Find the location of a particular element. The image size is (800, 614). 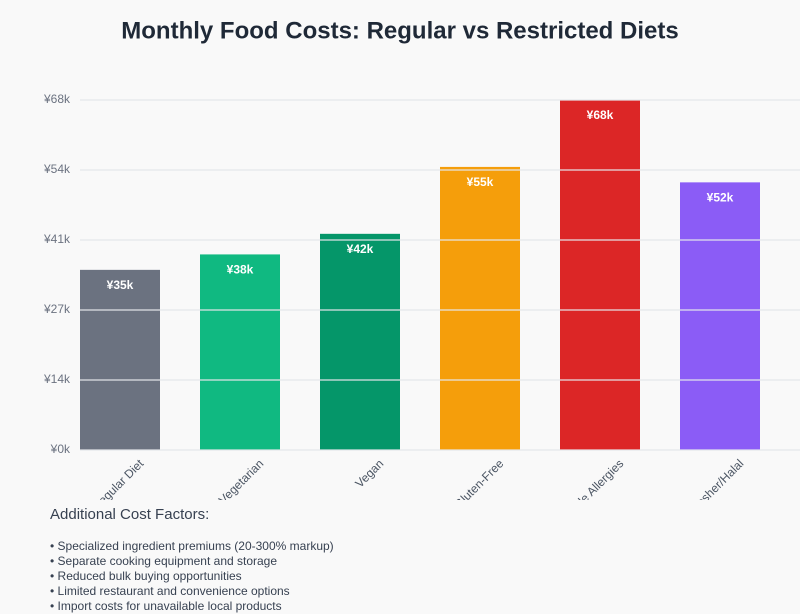

x-tick-label: Regular Diet is located at coordinates (118, 478).